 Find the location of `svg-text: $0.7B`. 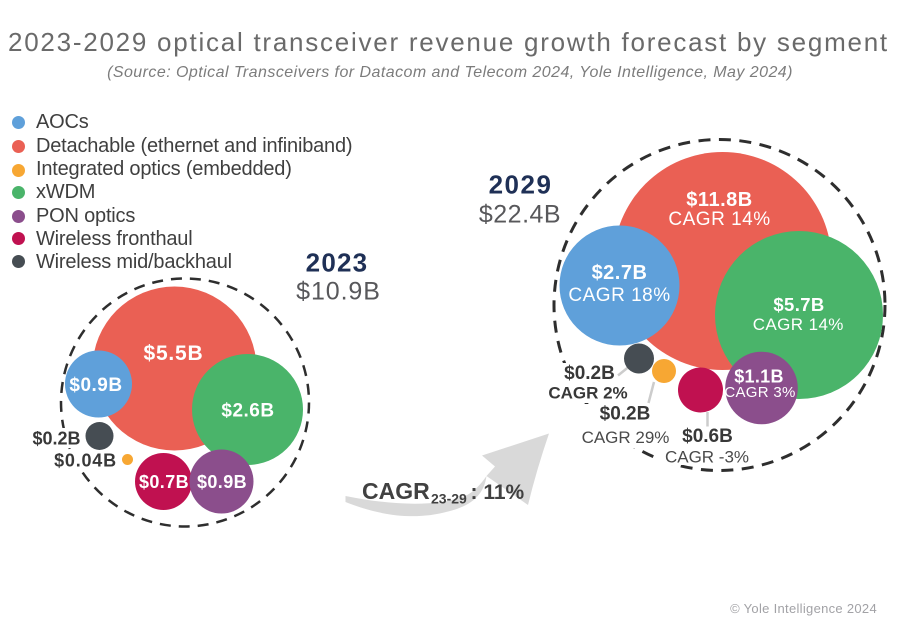

svg-text: $0.7B is located at coordinates (164, 482).